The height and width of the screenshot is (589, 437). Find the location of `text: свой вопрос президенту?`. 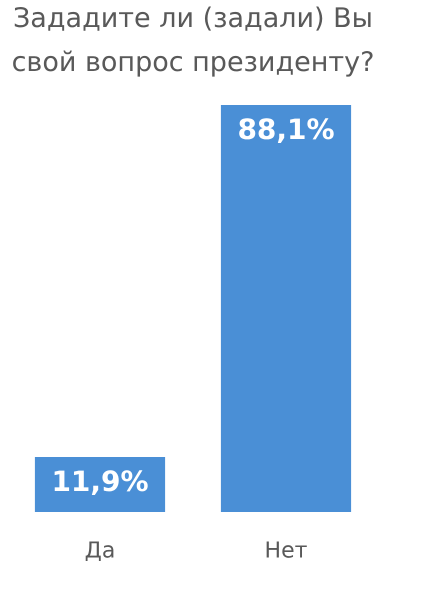

text: свой вопрос президенту? is located at coordinates (193, 62).